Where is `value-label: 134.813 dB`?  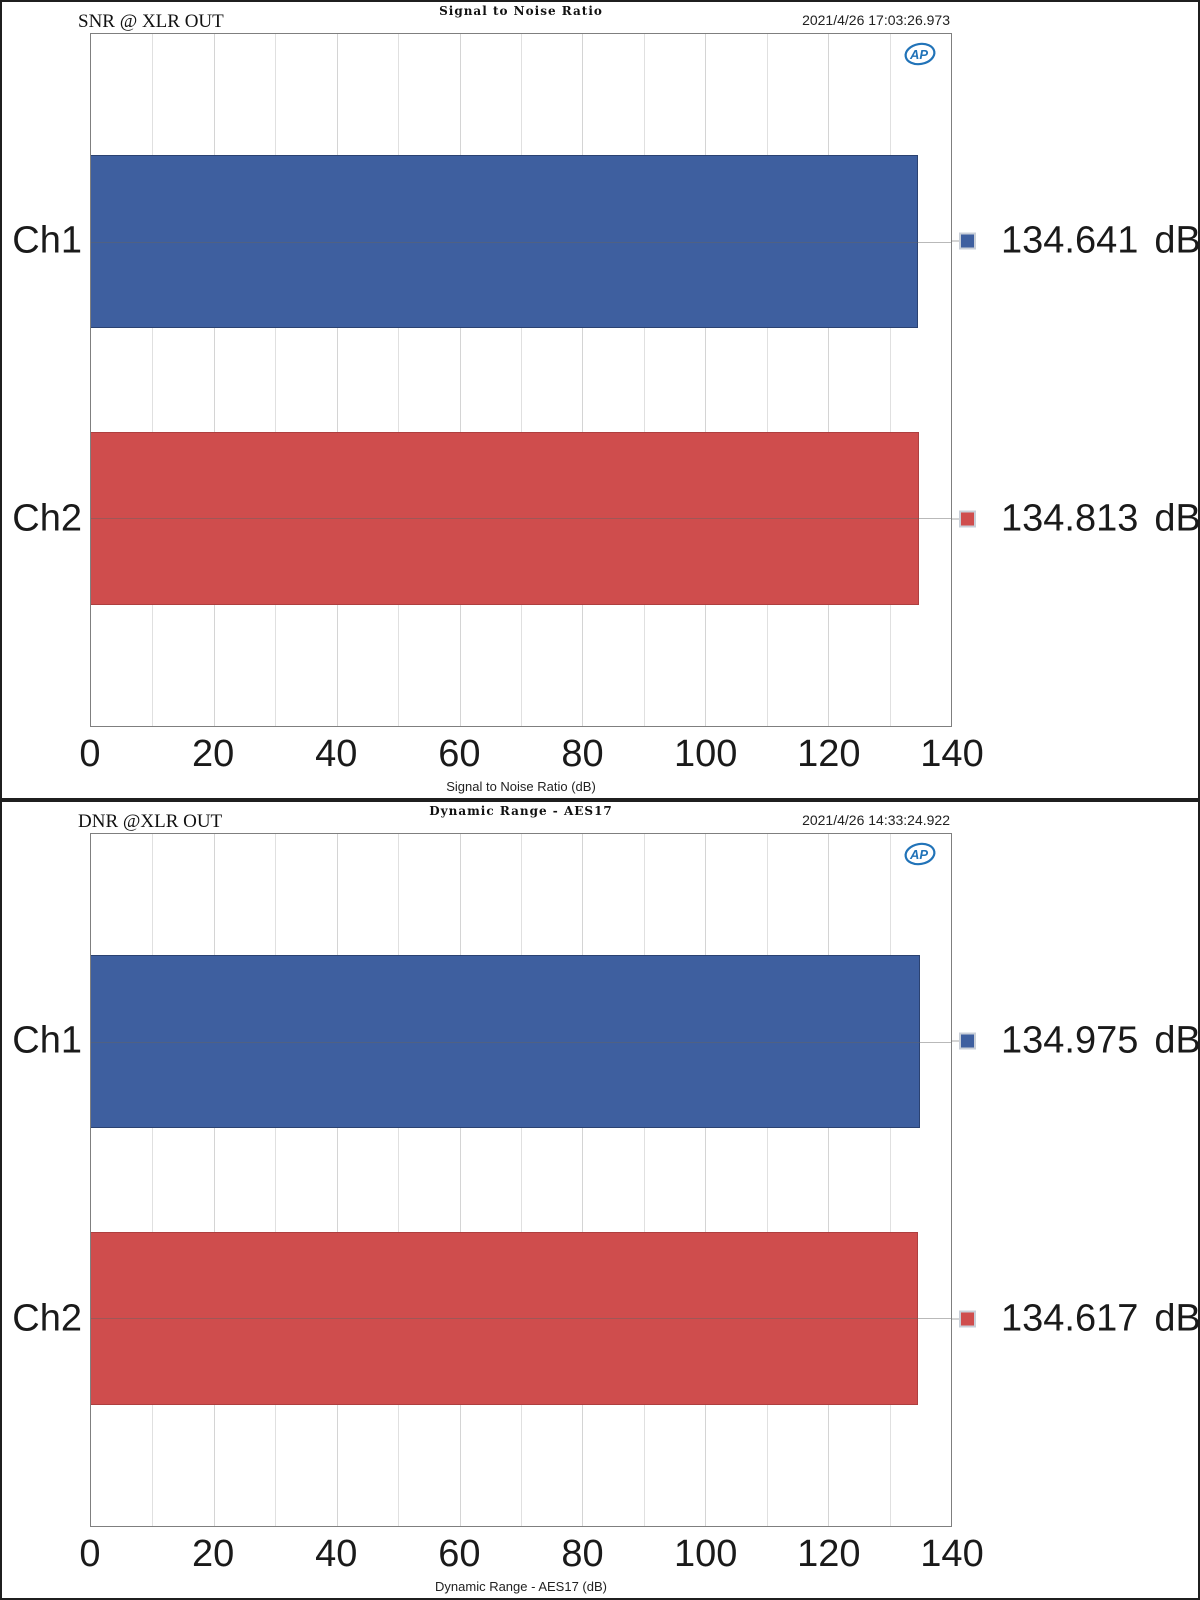
value-label: 134.813 dB is located at coordinates (1100, 518).